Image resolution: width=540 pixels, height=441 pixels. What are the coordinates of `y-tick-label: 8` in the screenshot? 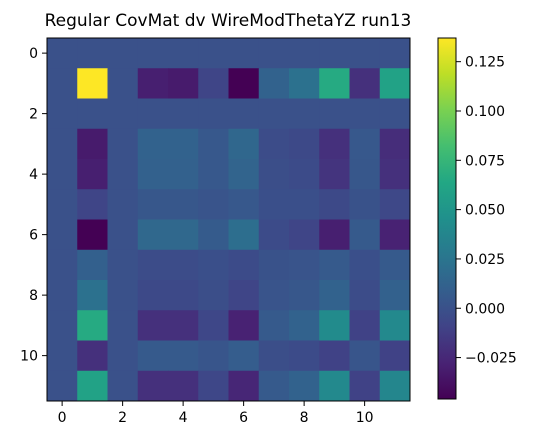 It's located at (33, 296).